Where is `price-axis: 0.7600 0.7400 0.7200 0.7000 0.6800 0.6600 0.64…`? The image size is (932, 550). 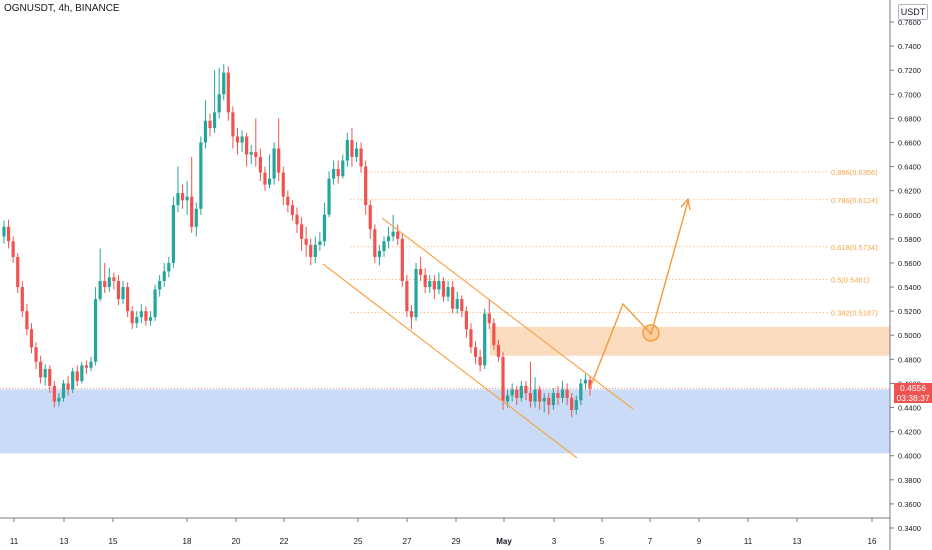 price-axis: 0.7600 0.7400 0.7200 0.7000 0.6800 0.6600 0.64… is located at coordinates (905, 275).